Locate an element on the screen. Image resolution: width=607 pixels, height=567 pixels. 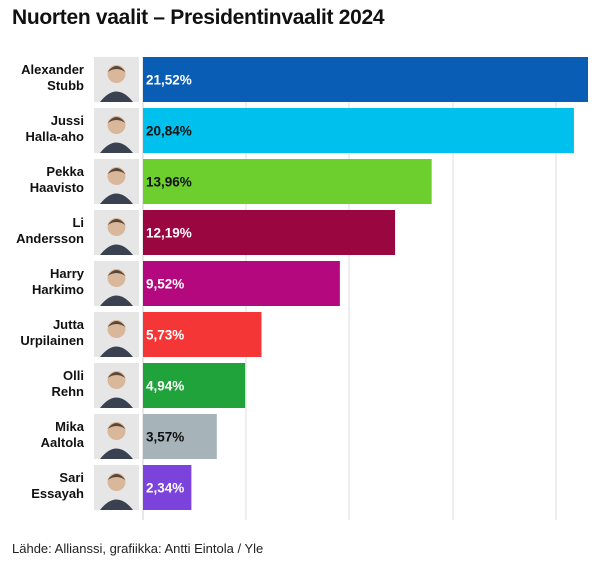
value-label: 3,57% is located at coordinates (165, 437).